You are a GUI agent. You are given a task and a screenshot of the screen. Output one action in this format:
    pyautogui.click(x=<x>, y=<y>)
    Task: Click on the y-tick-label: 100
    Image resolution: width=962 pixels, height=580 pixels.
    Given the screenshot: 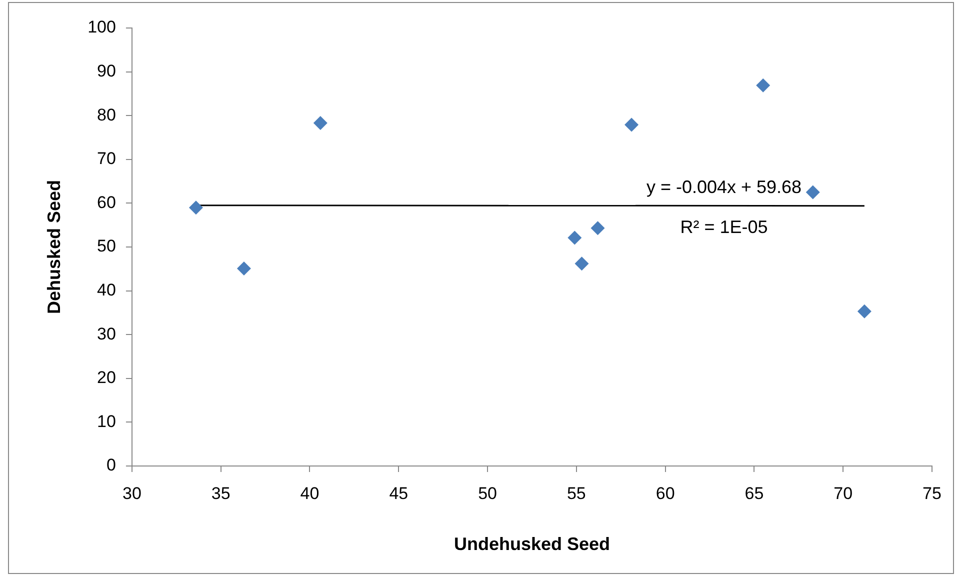 What is the action you would take?
    pyautogui.click(x=102, y=27)
    